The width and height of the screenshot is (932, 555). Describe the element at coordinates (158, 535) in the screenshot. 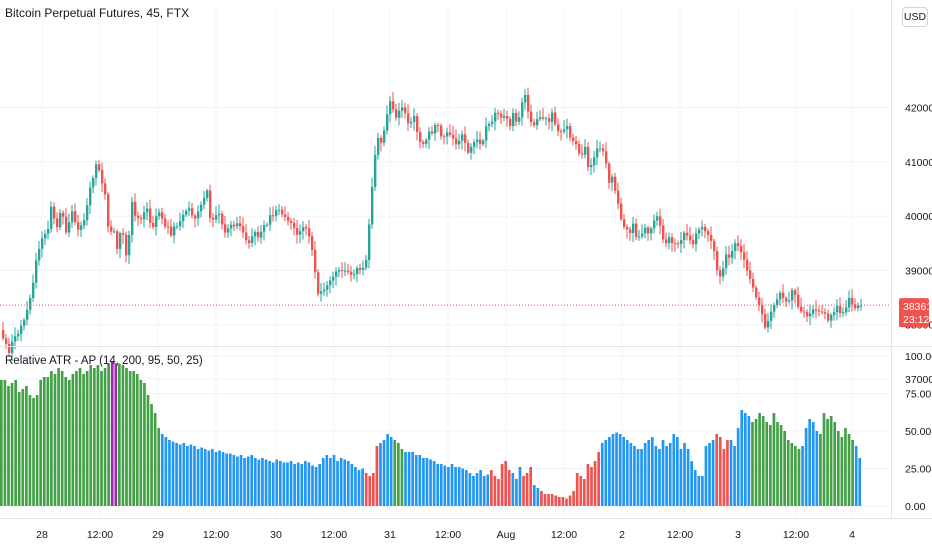

I see `time-tick-label: 29` at that location.